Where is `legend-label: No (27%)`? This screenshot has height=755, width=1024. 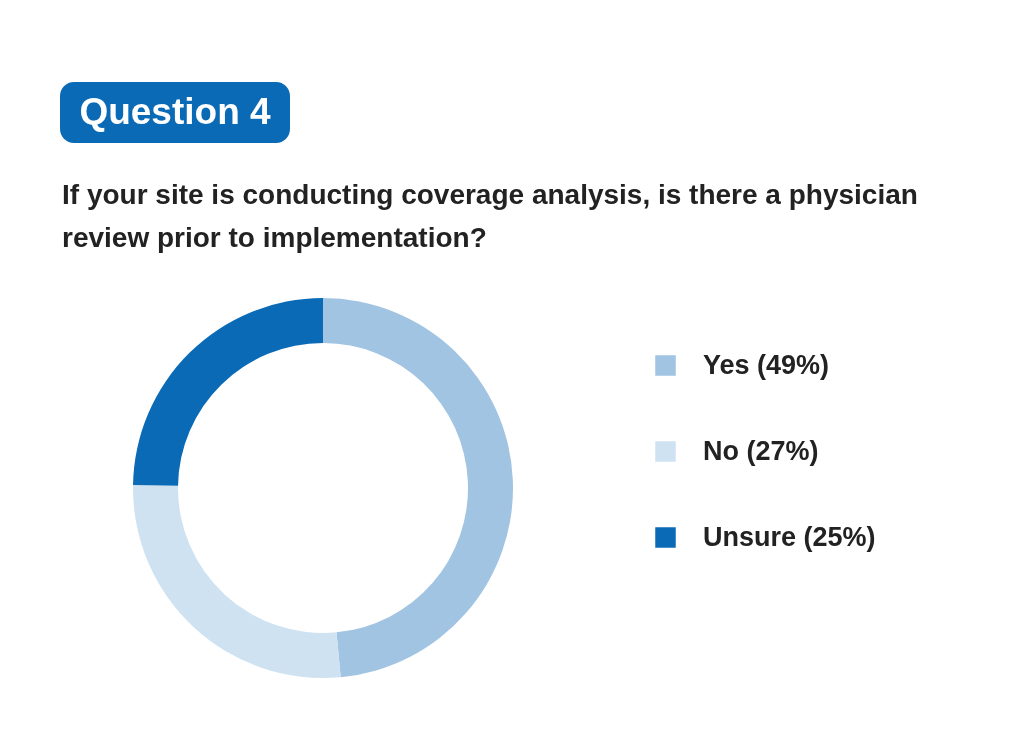 legend-label: No (27%) is located at coordinates (761, 450).